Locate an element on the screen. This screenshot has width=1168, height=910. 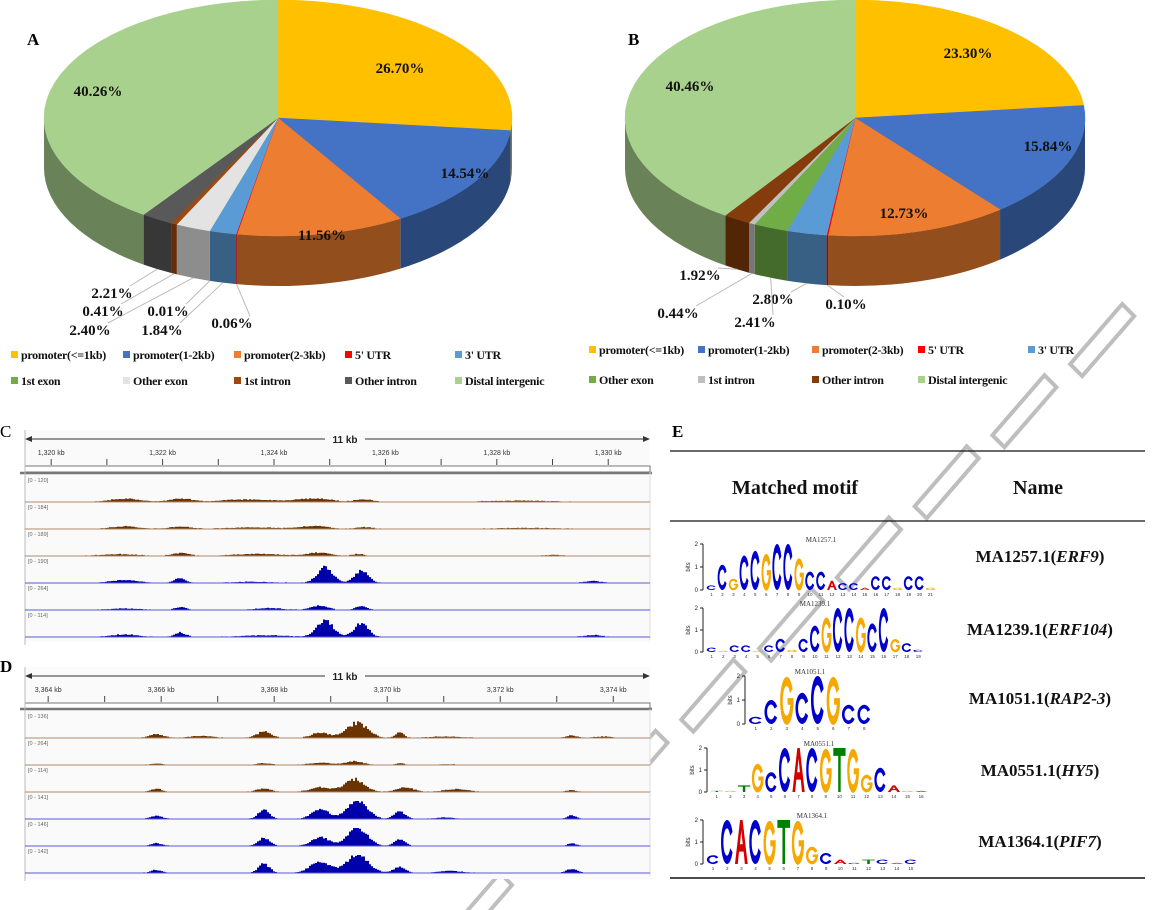
span-label-bg is located at coordinates (345, 676).